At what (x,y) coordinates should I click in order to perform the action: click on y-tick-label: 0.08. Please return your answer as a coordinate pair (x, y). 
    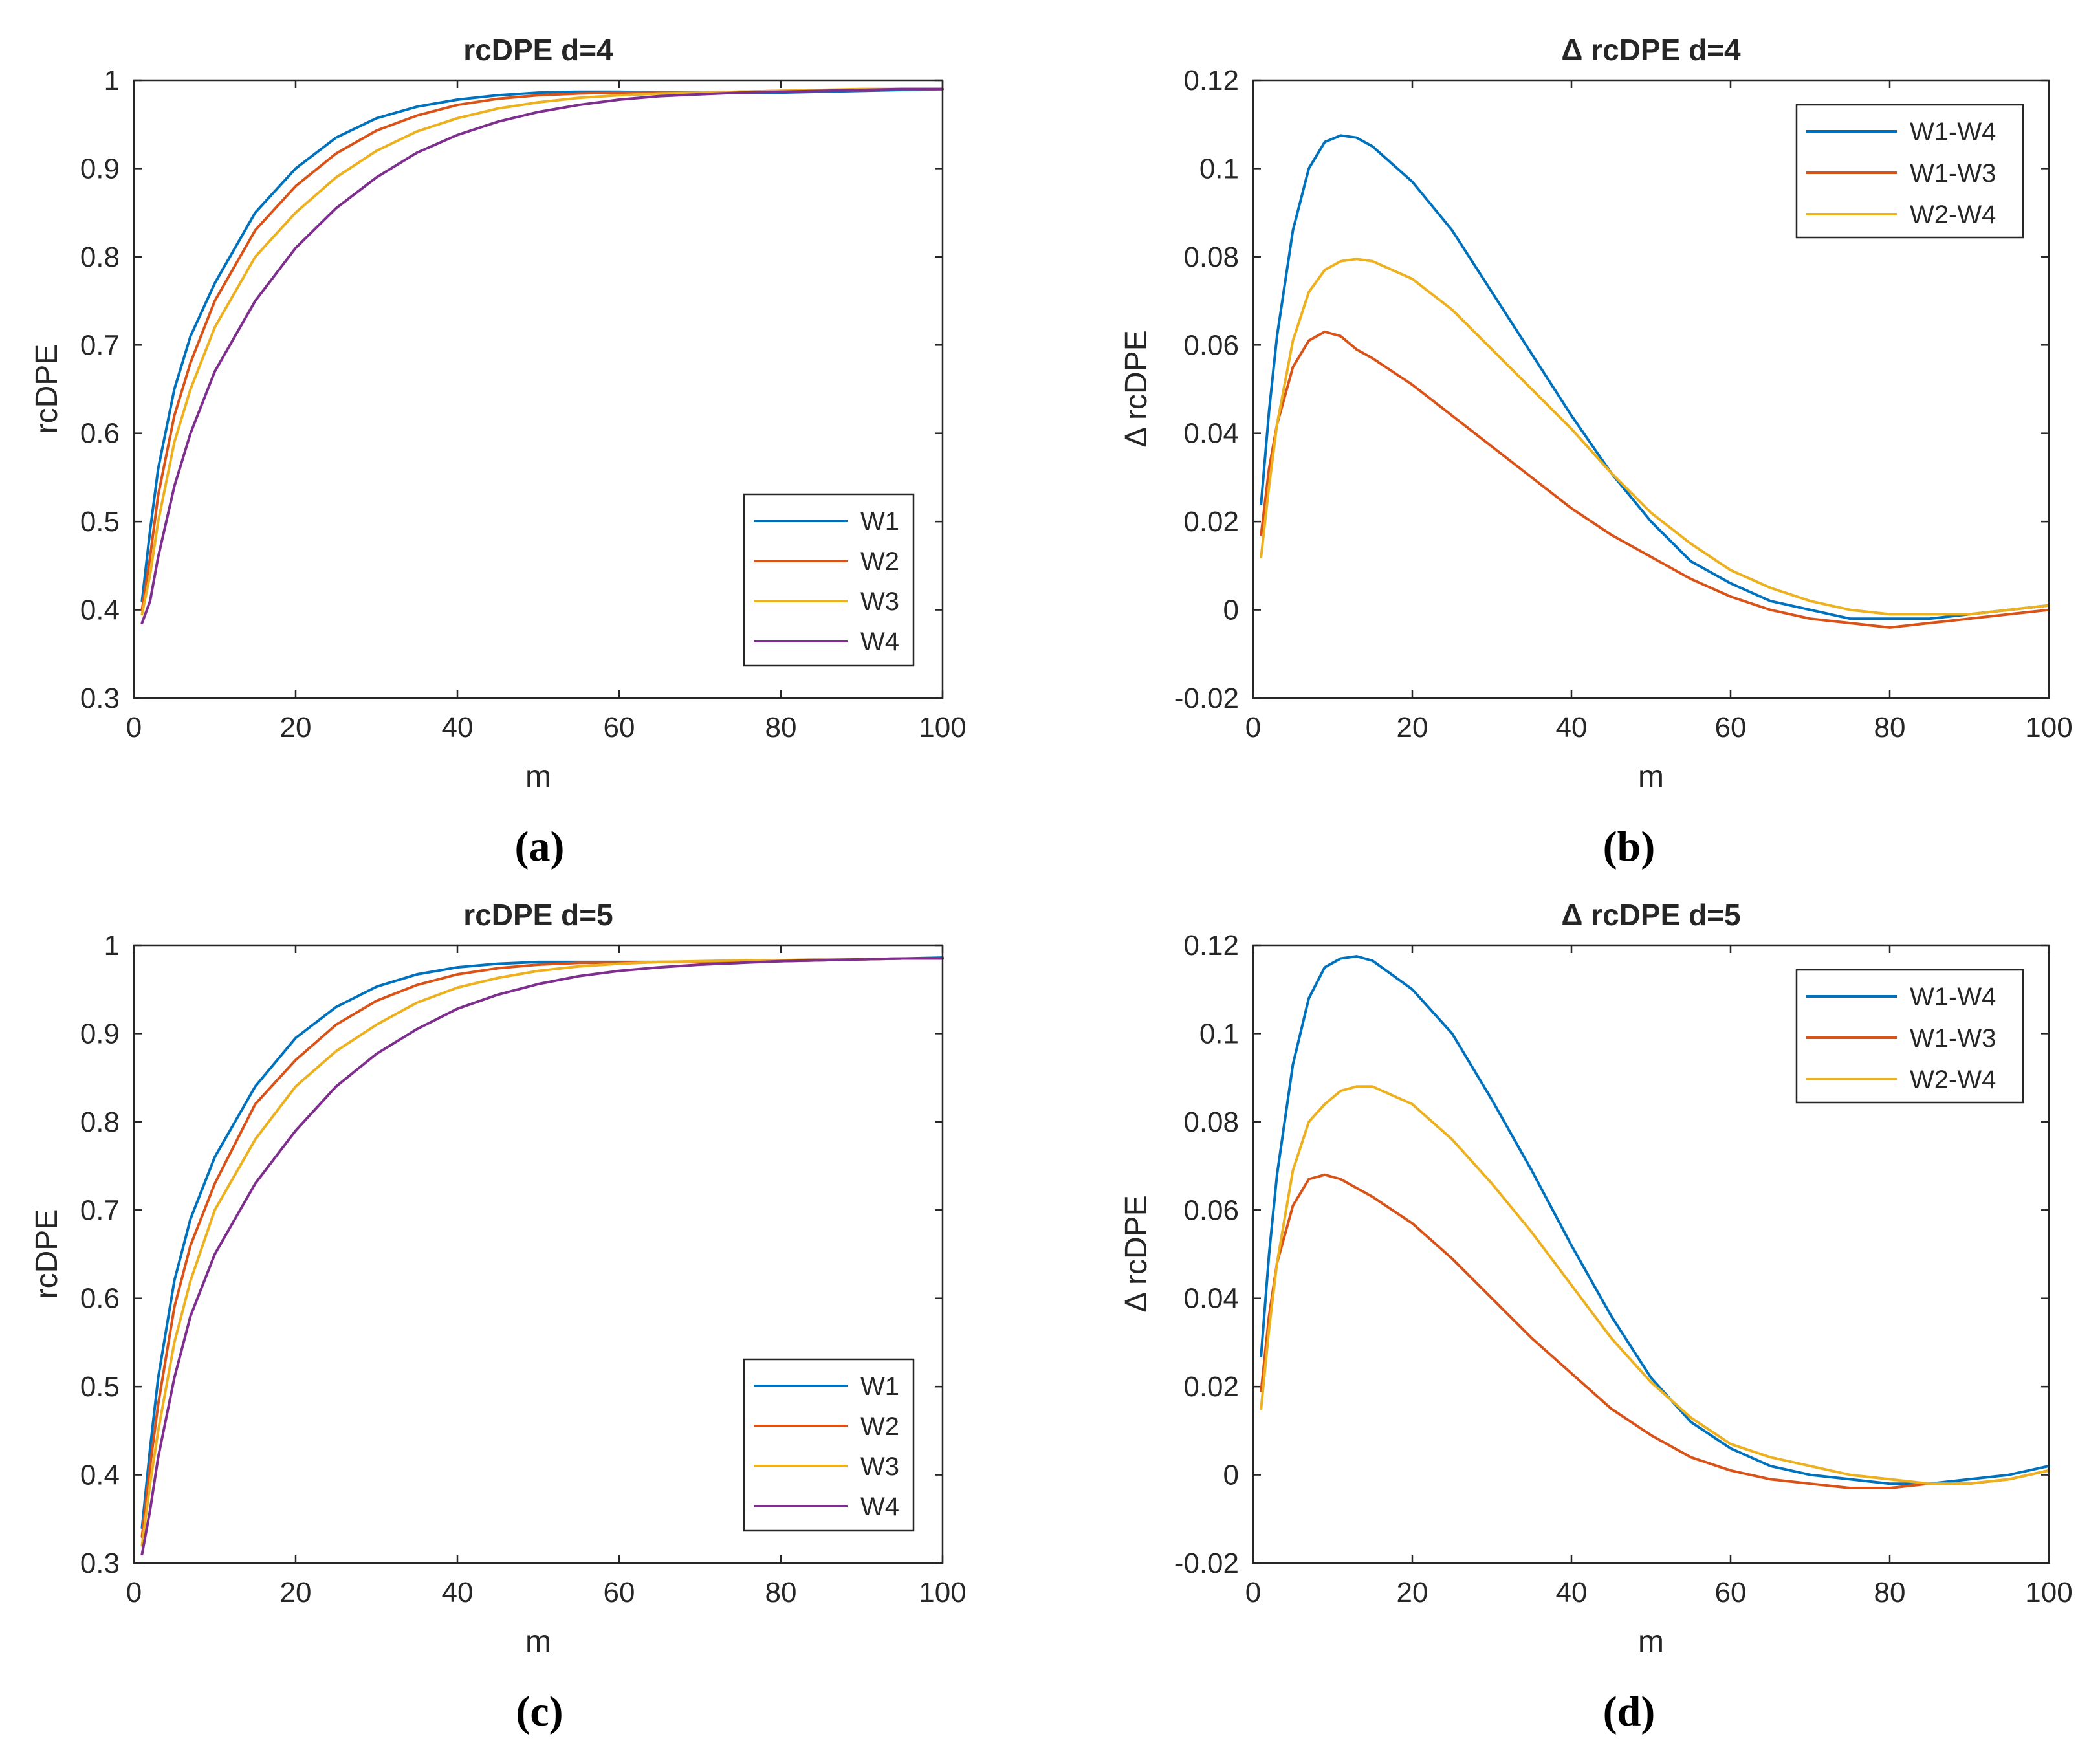
    Looking at the image, I should click on (1211, 257).